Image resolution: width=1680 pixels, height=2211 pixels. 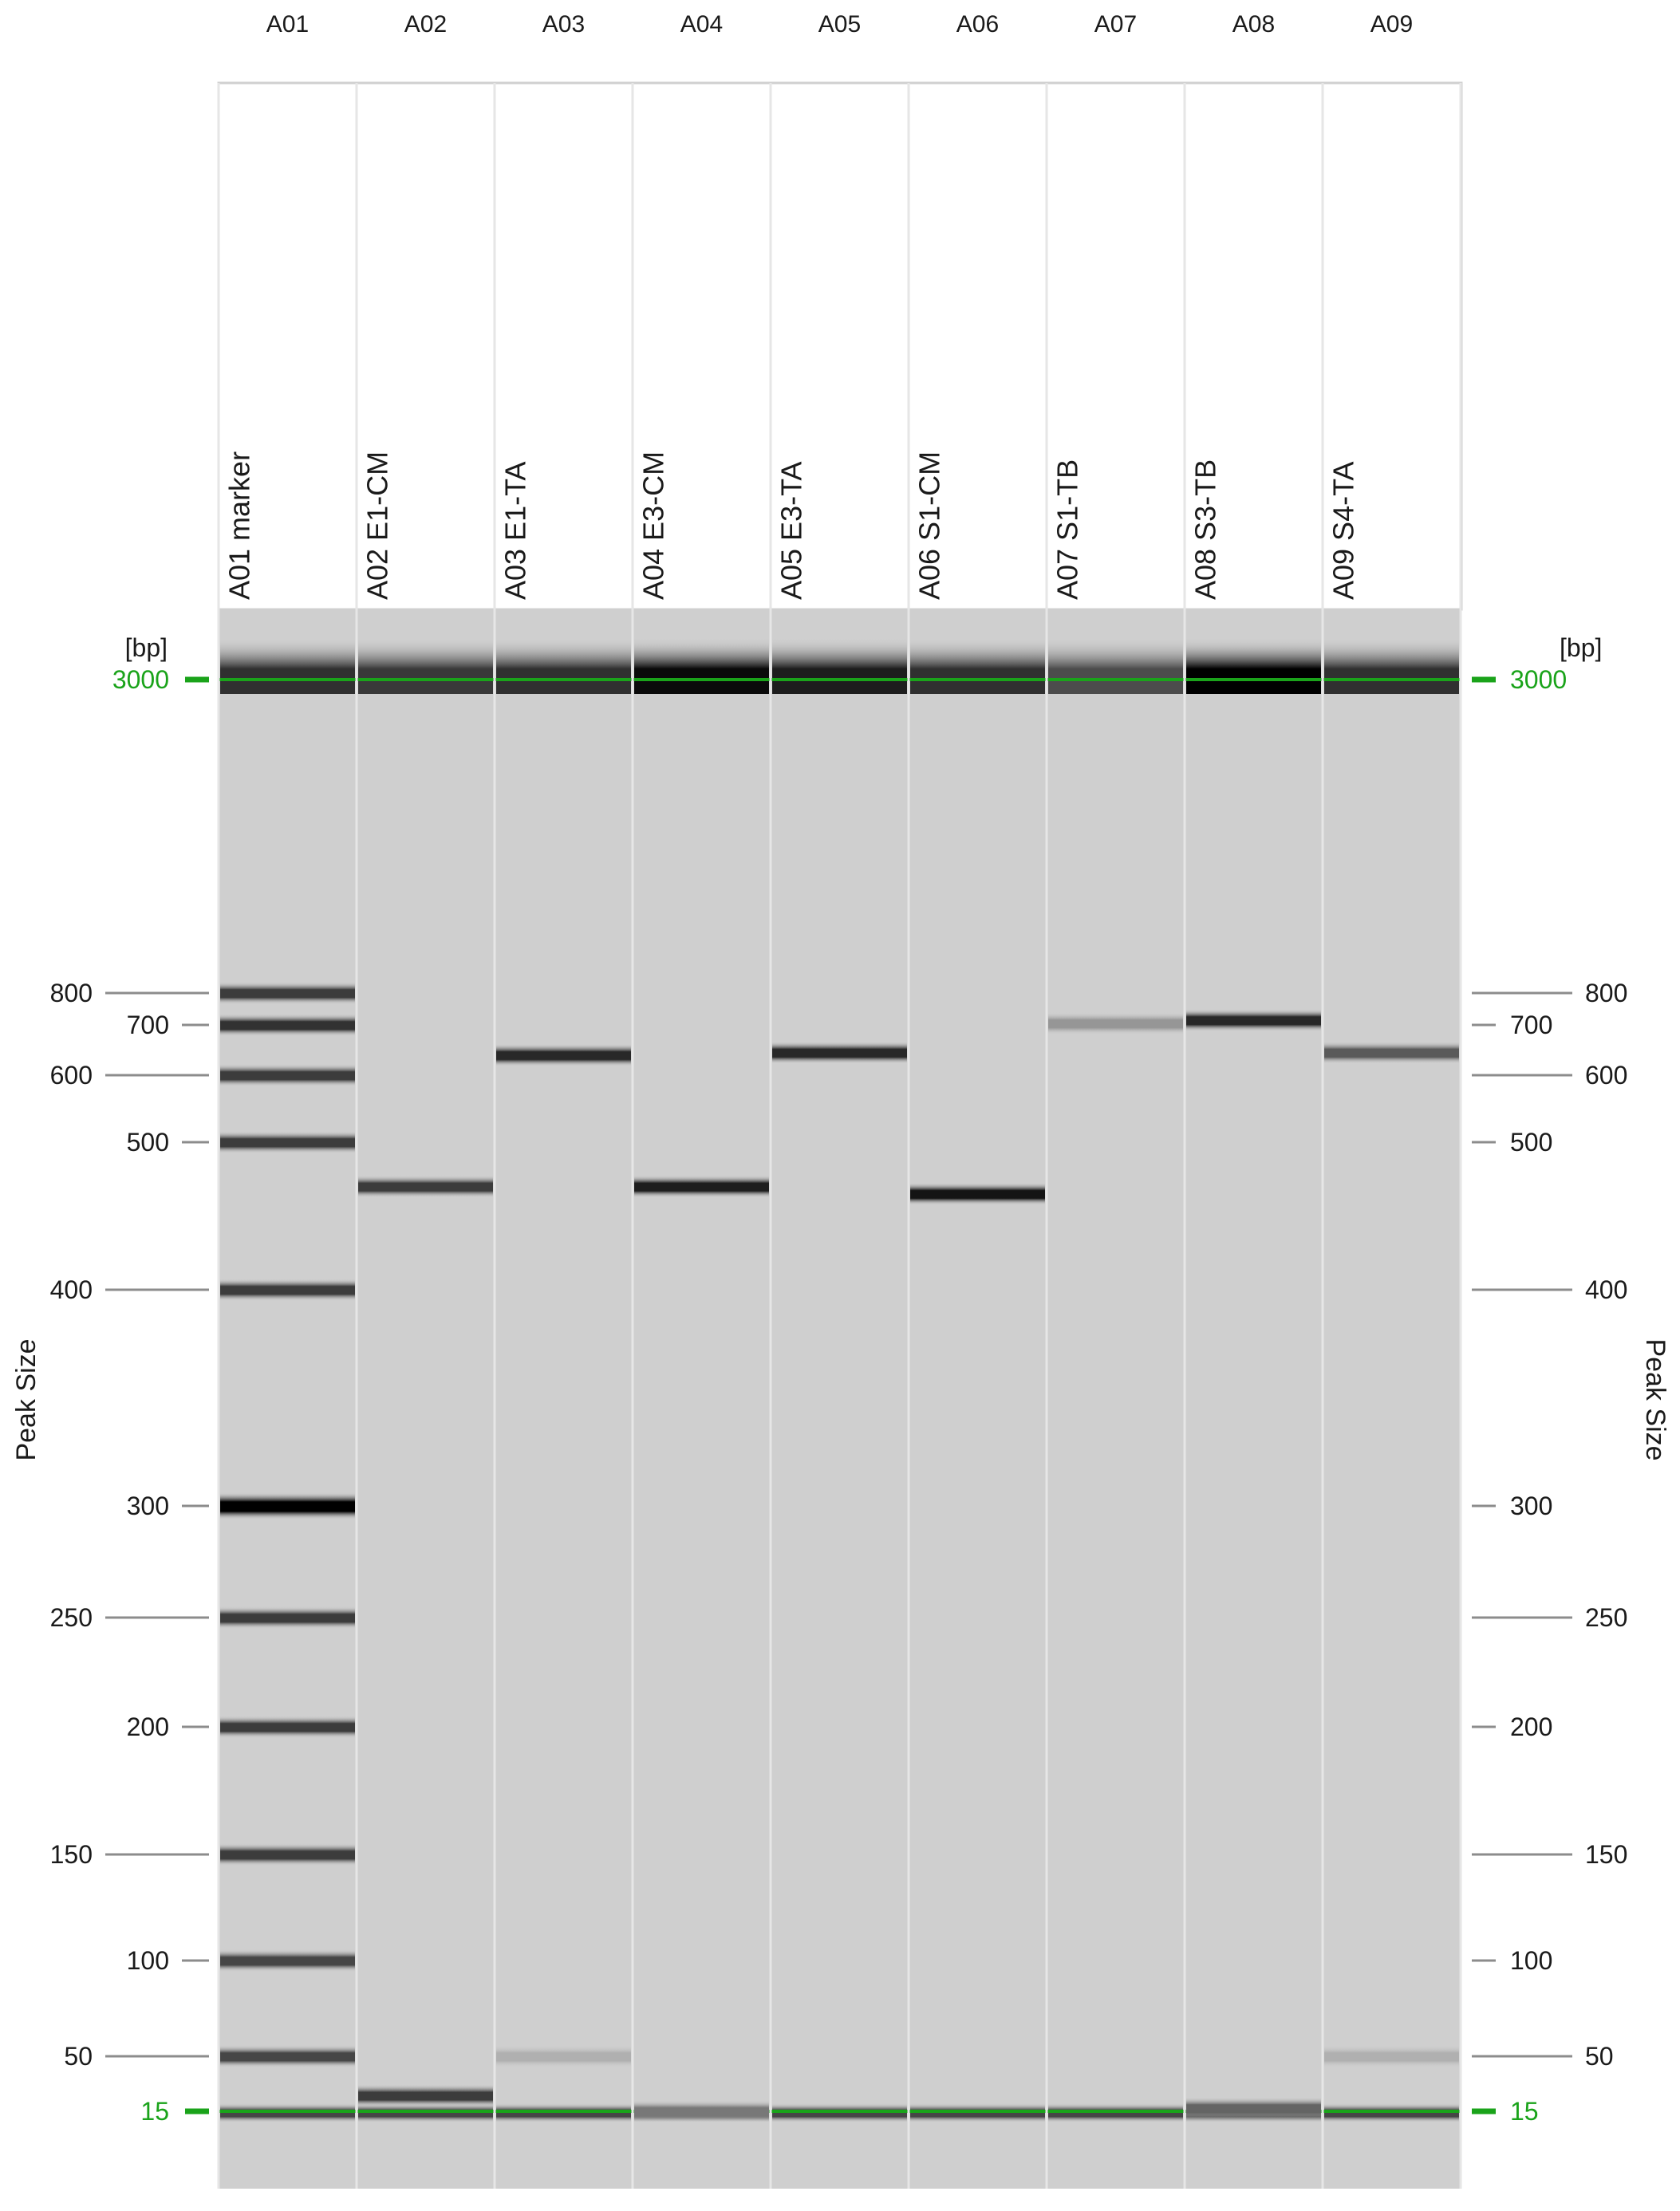 I want to click on band-a08-17bp, so click(x=1253, y=2108).